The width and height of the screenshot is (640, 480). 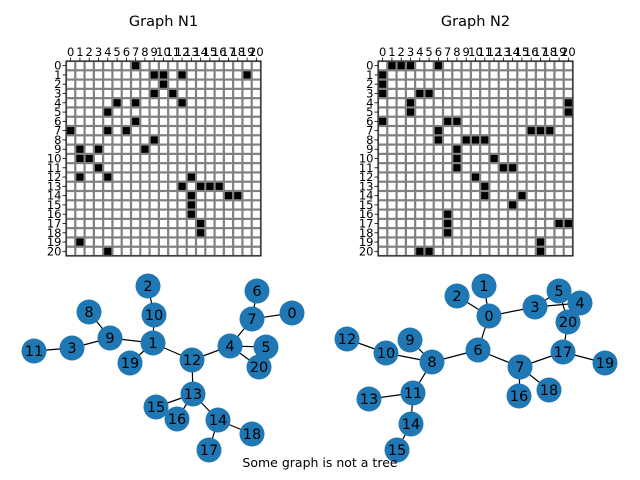 I want to click on graph-node-label: 4, so click(x=579, y=304).